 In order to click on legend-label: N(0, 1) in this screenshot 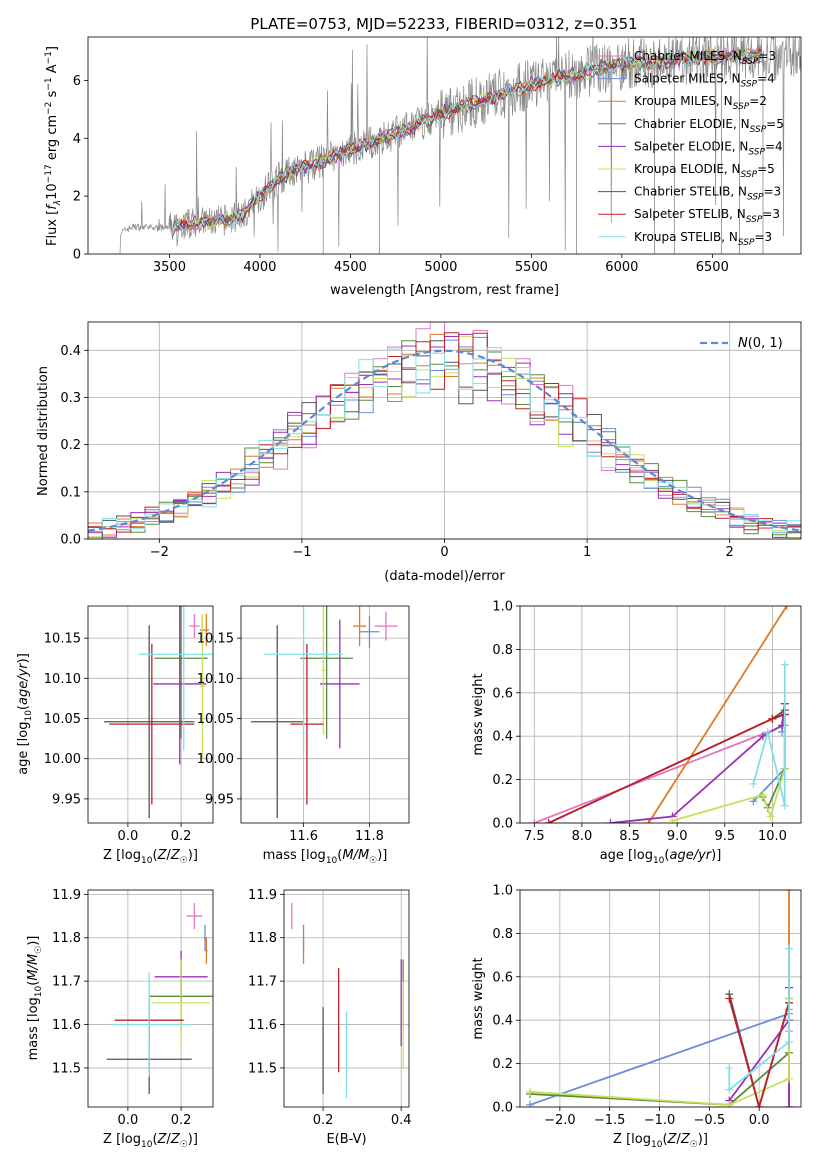, I will do `click(760, 343)`.